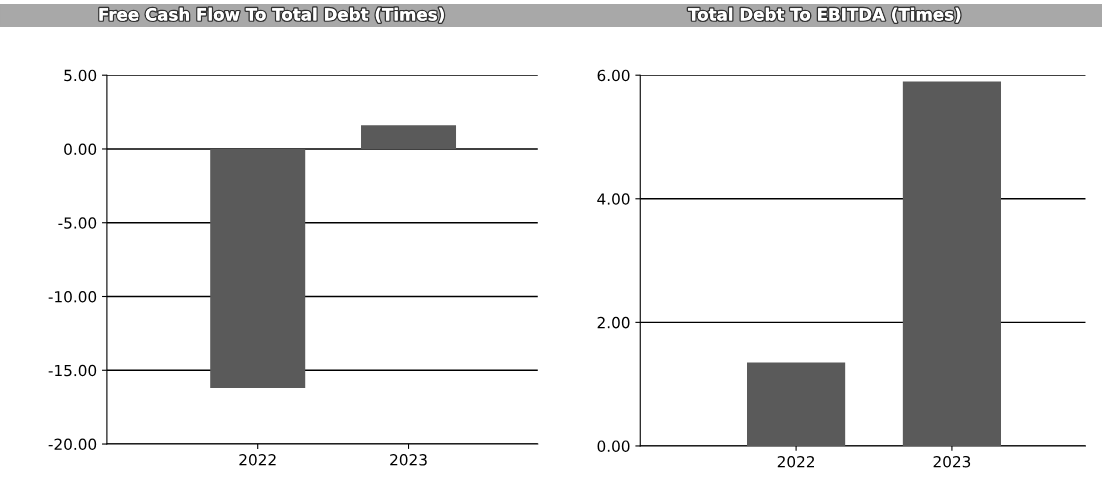 This screenshot has width=1102, height=479. What do you see at coordinates (72, 296) in the screenshot?
I see `y-tick-label: -10.00` at bounding box center [72, 296].